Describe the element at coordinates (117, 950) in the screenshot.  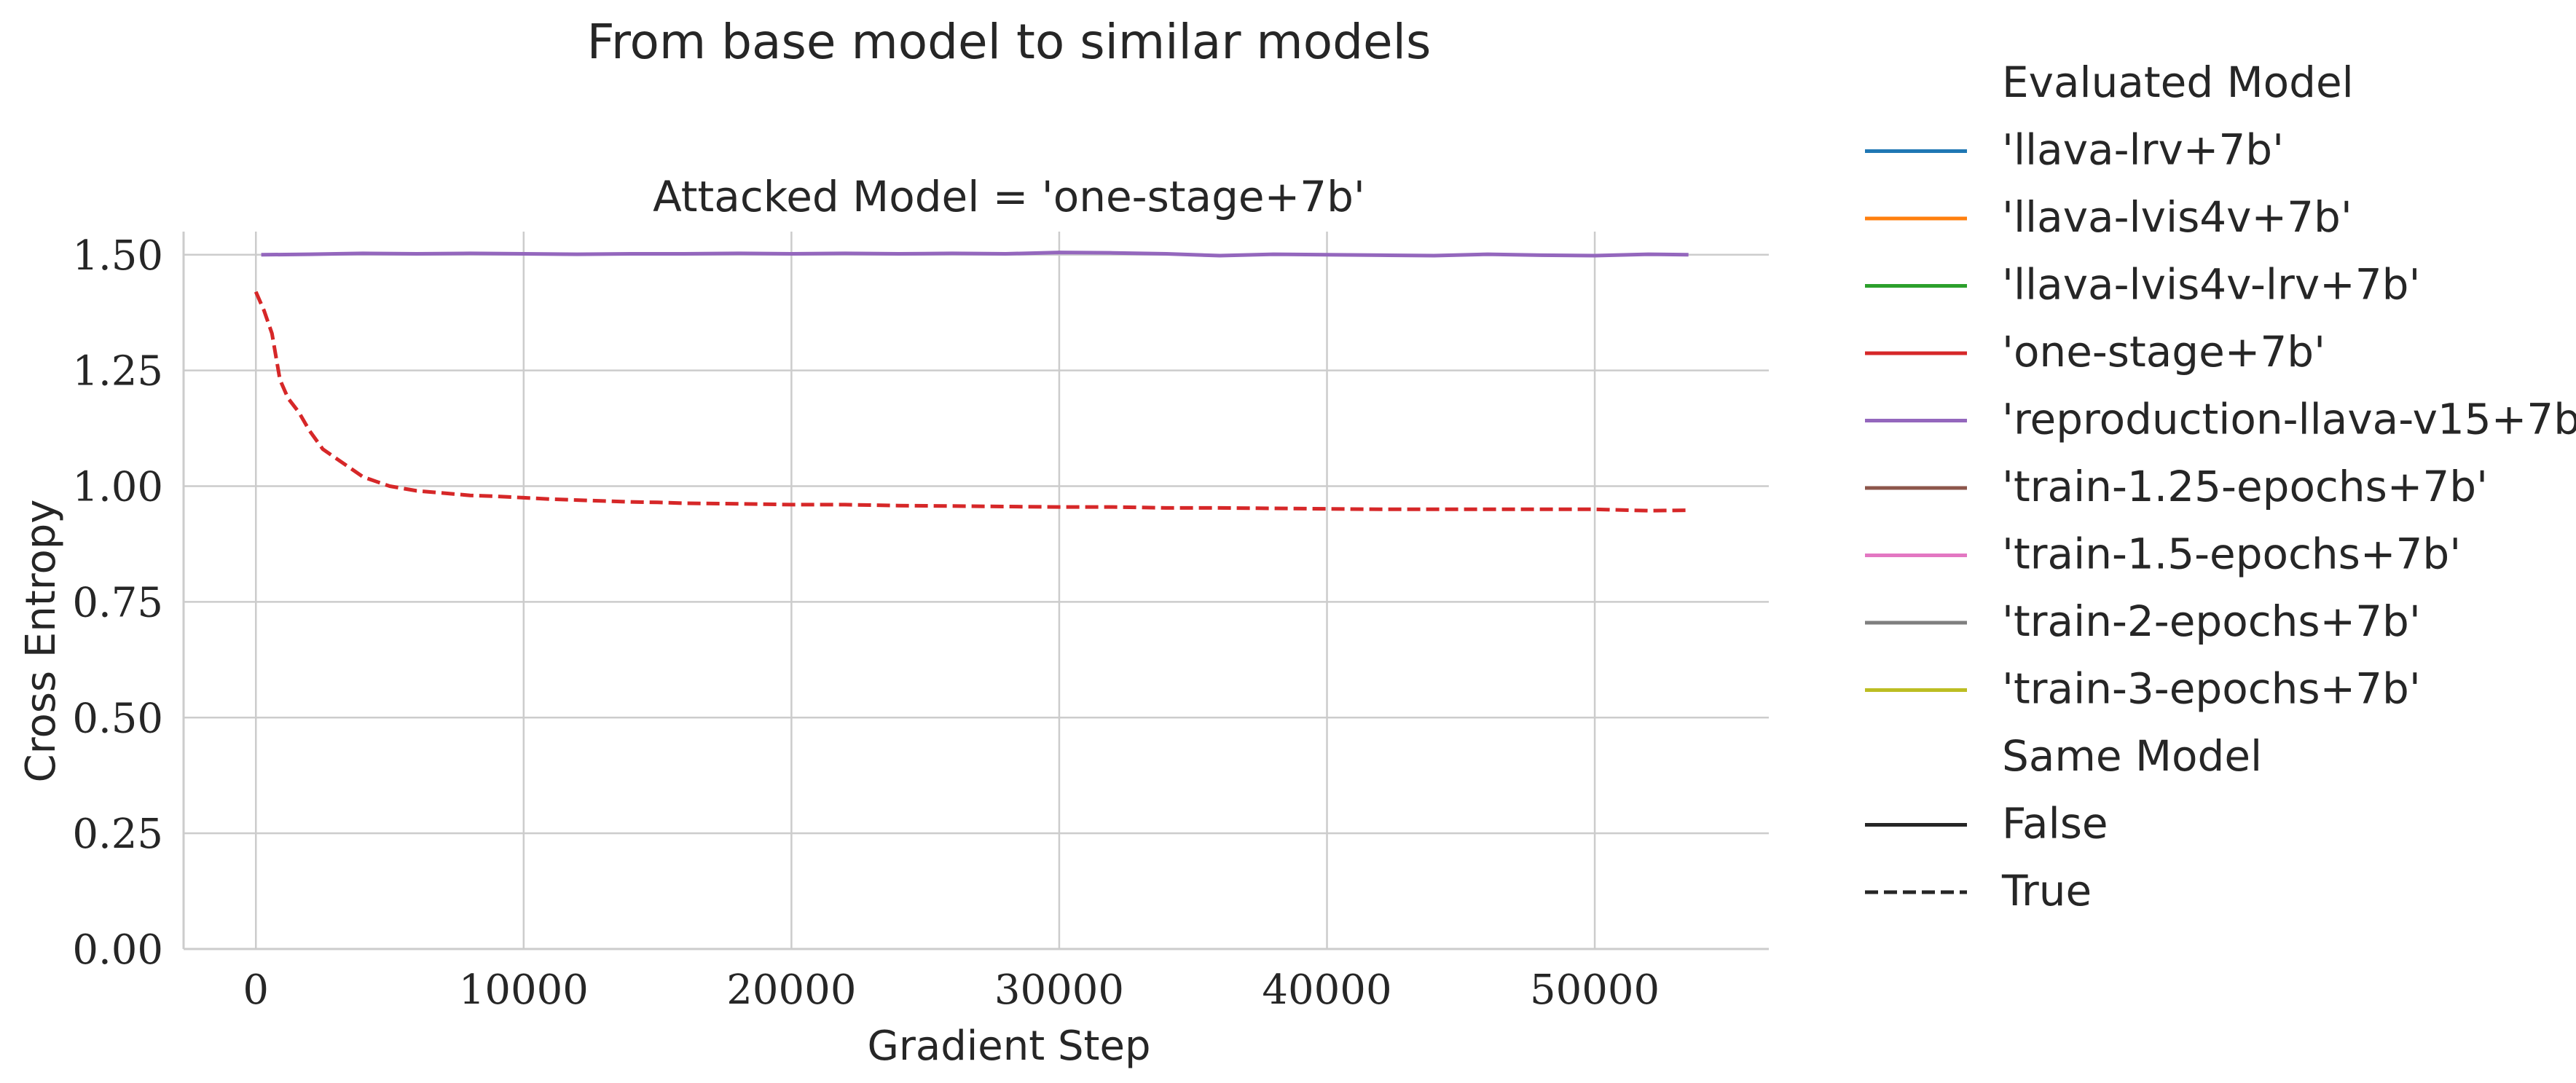
I see `y-tick-label: 0.00` at that location.